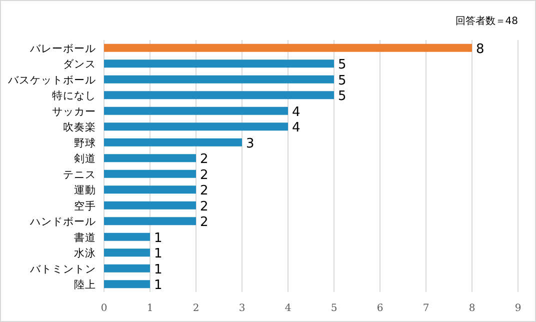  I want to click on y-tick-label: サッカー, so click(74, 112).